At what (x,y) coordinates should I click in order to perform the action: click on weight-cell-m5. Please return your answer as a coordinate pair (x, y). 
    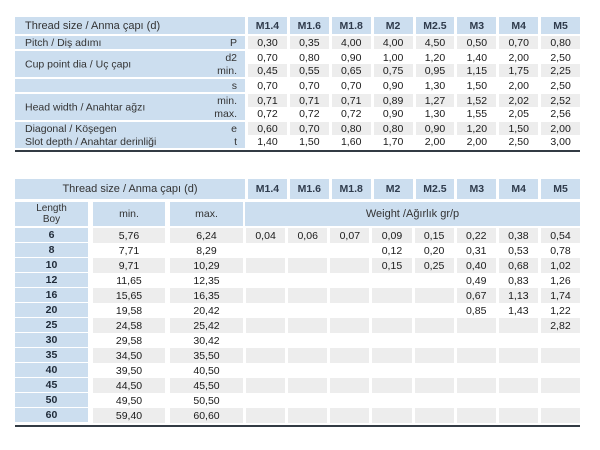
    Looking at the image, I should click on (560, 340).